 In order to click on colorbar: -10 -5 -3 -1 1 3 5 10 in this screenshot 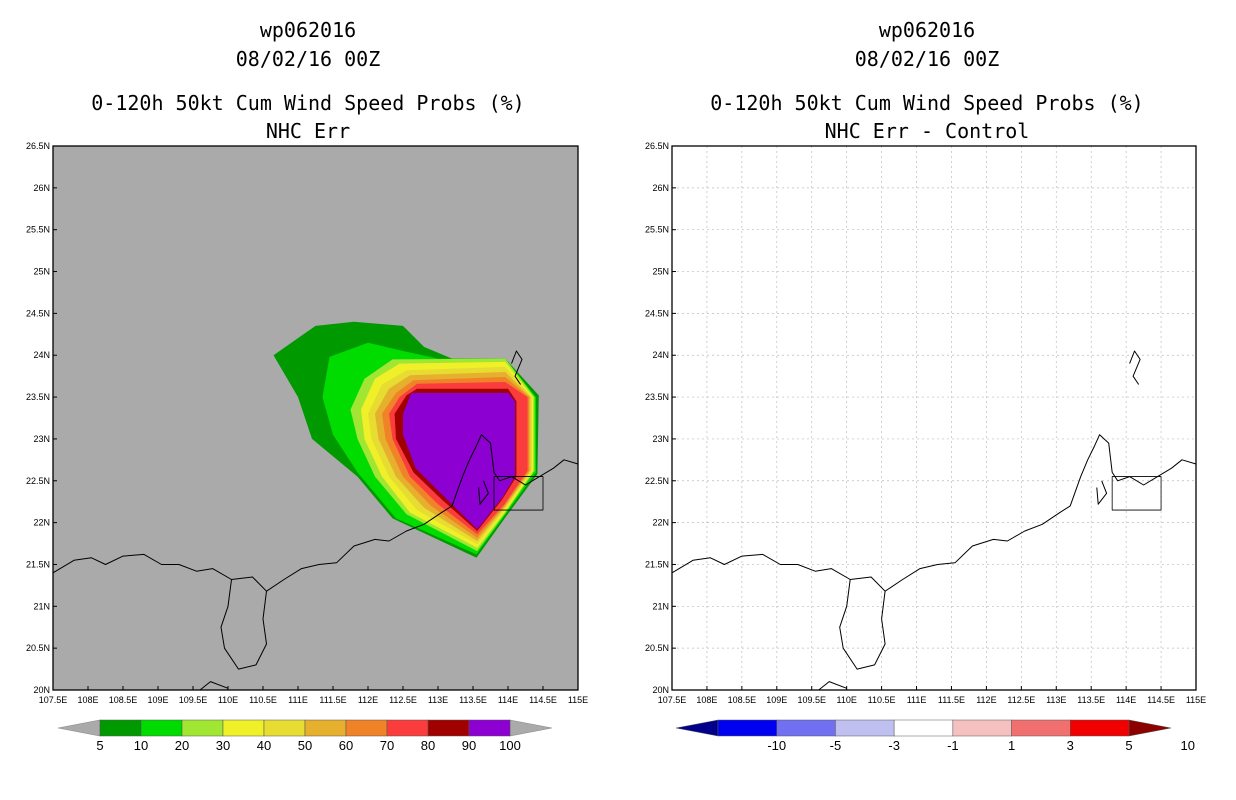, I will do `click(935, 736)`.